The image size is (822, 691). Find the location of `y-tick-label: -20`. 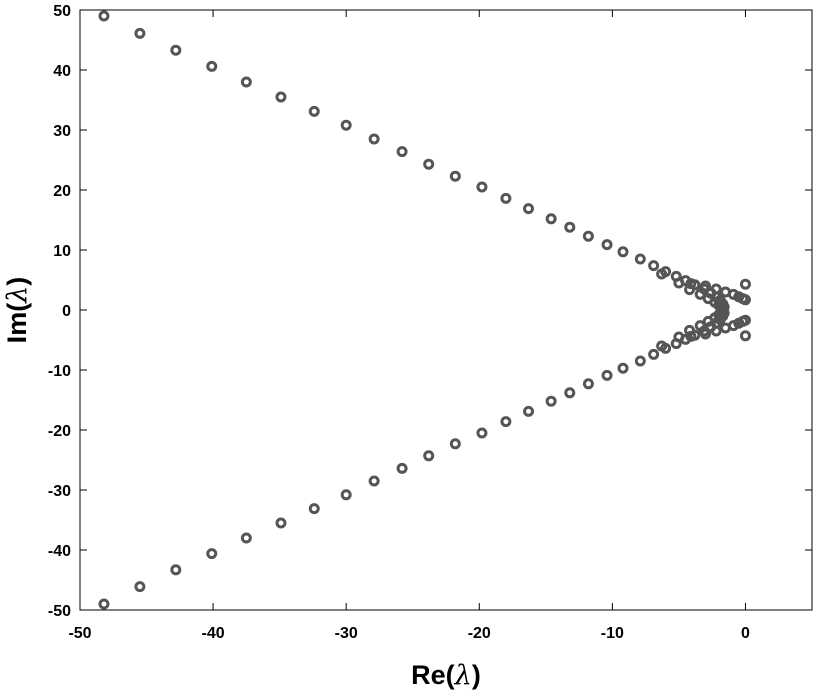

y-tick-label: -20 is located at coordinates (59, 431).